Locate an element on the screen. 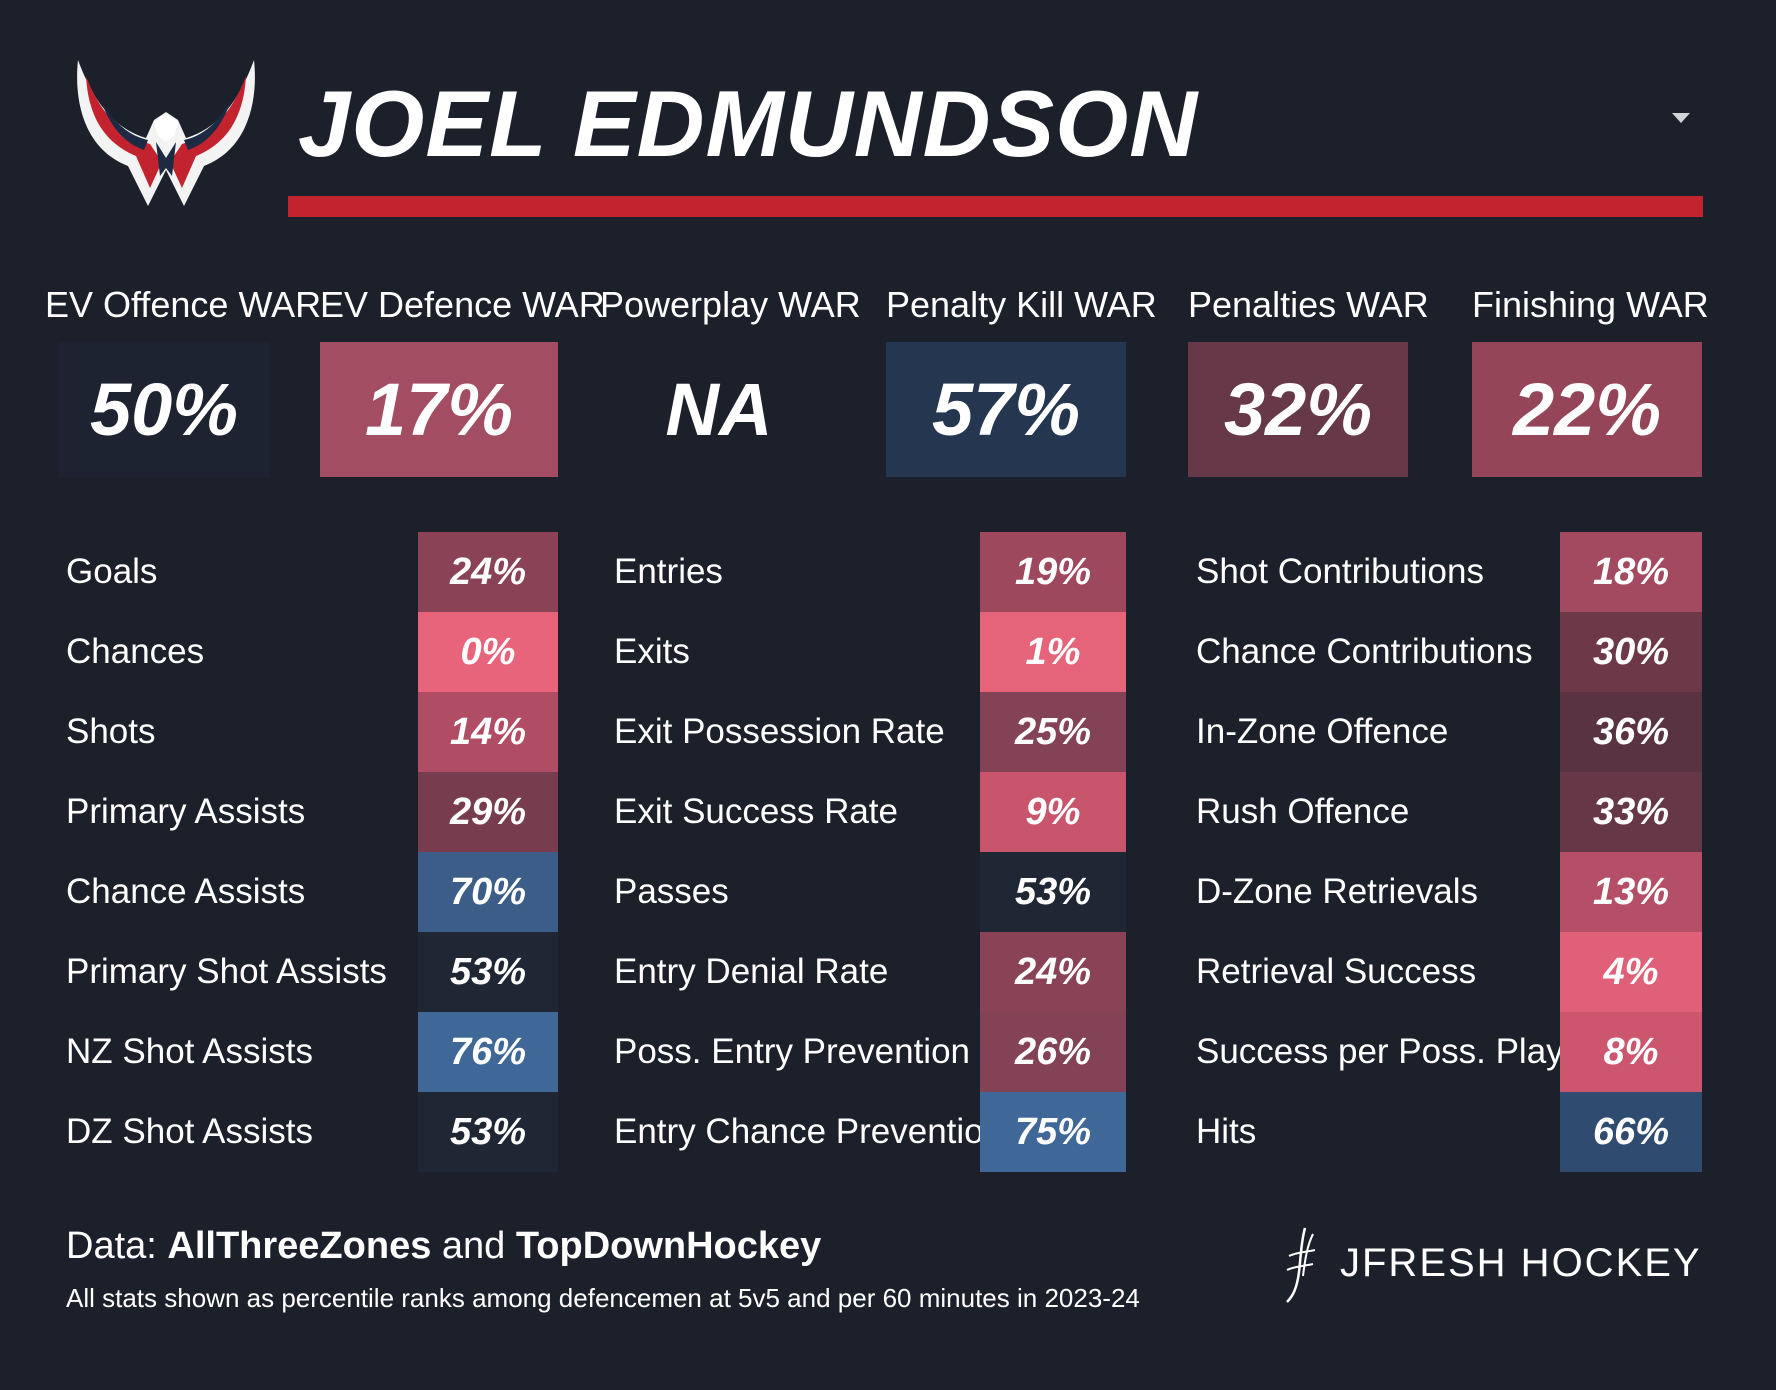  stat-value-cell: 30% is located at coordinates (1631, 652).